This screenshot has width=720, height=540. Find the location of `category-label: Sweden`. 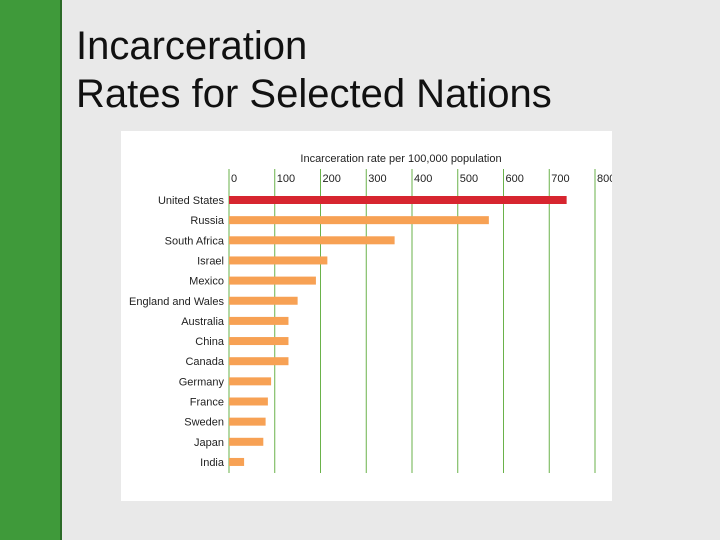

category-label: Sweden is located at coordinates (204, 423).